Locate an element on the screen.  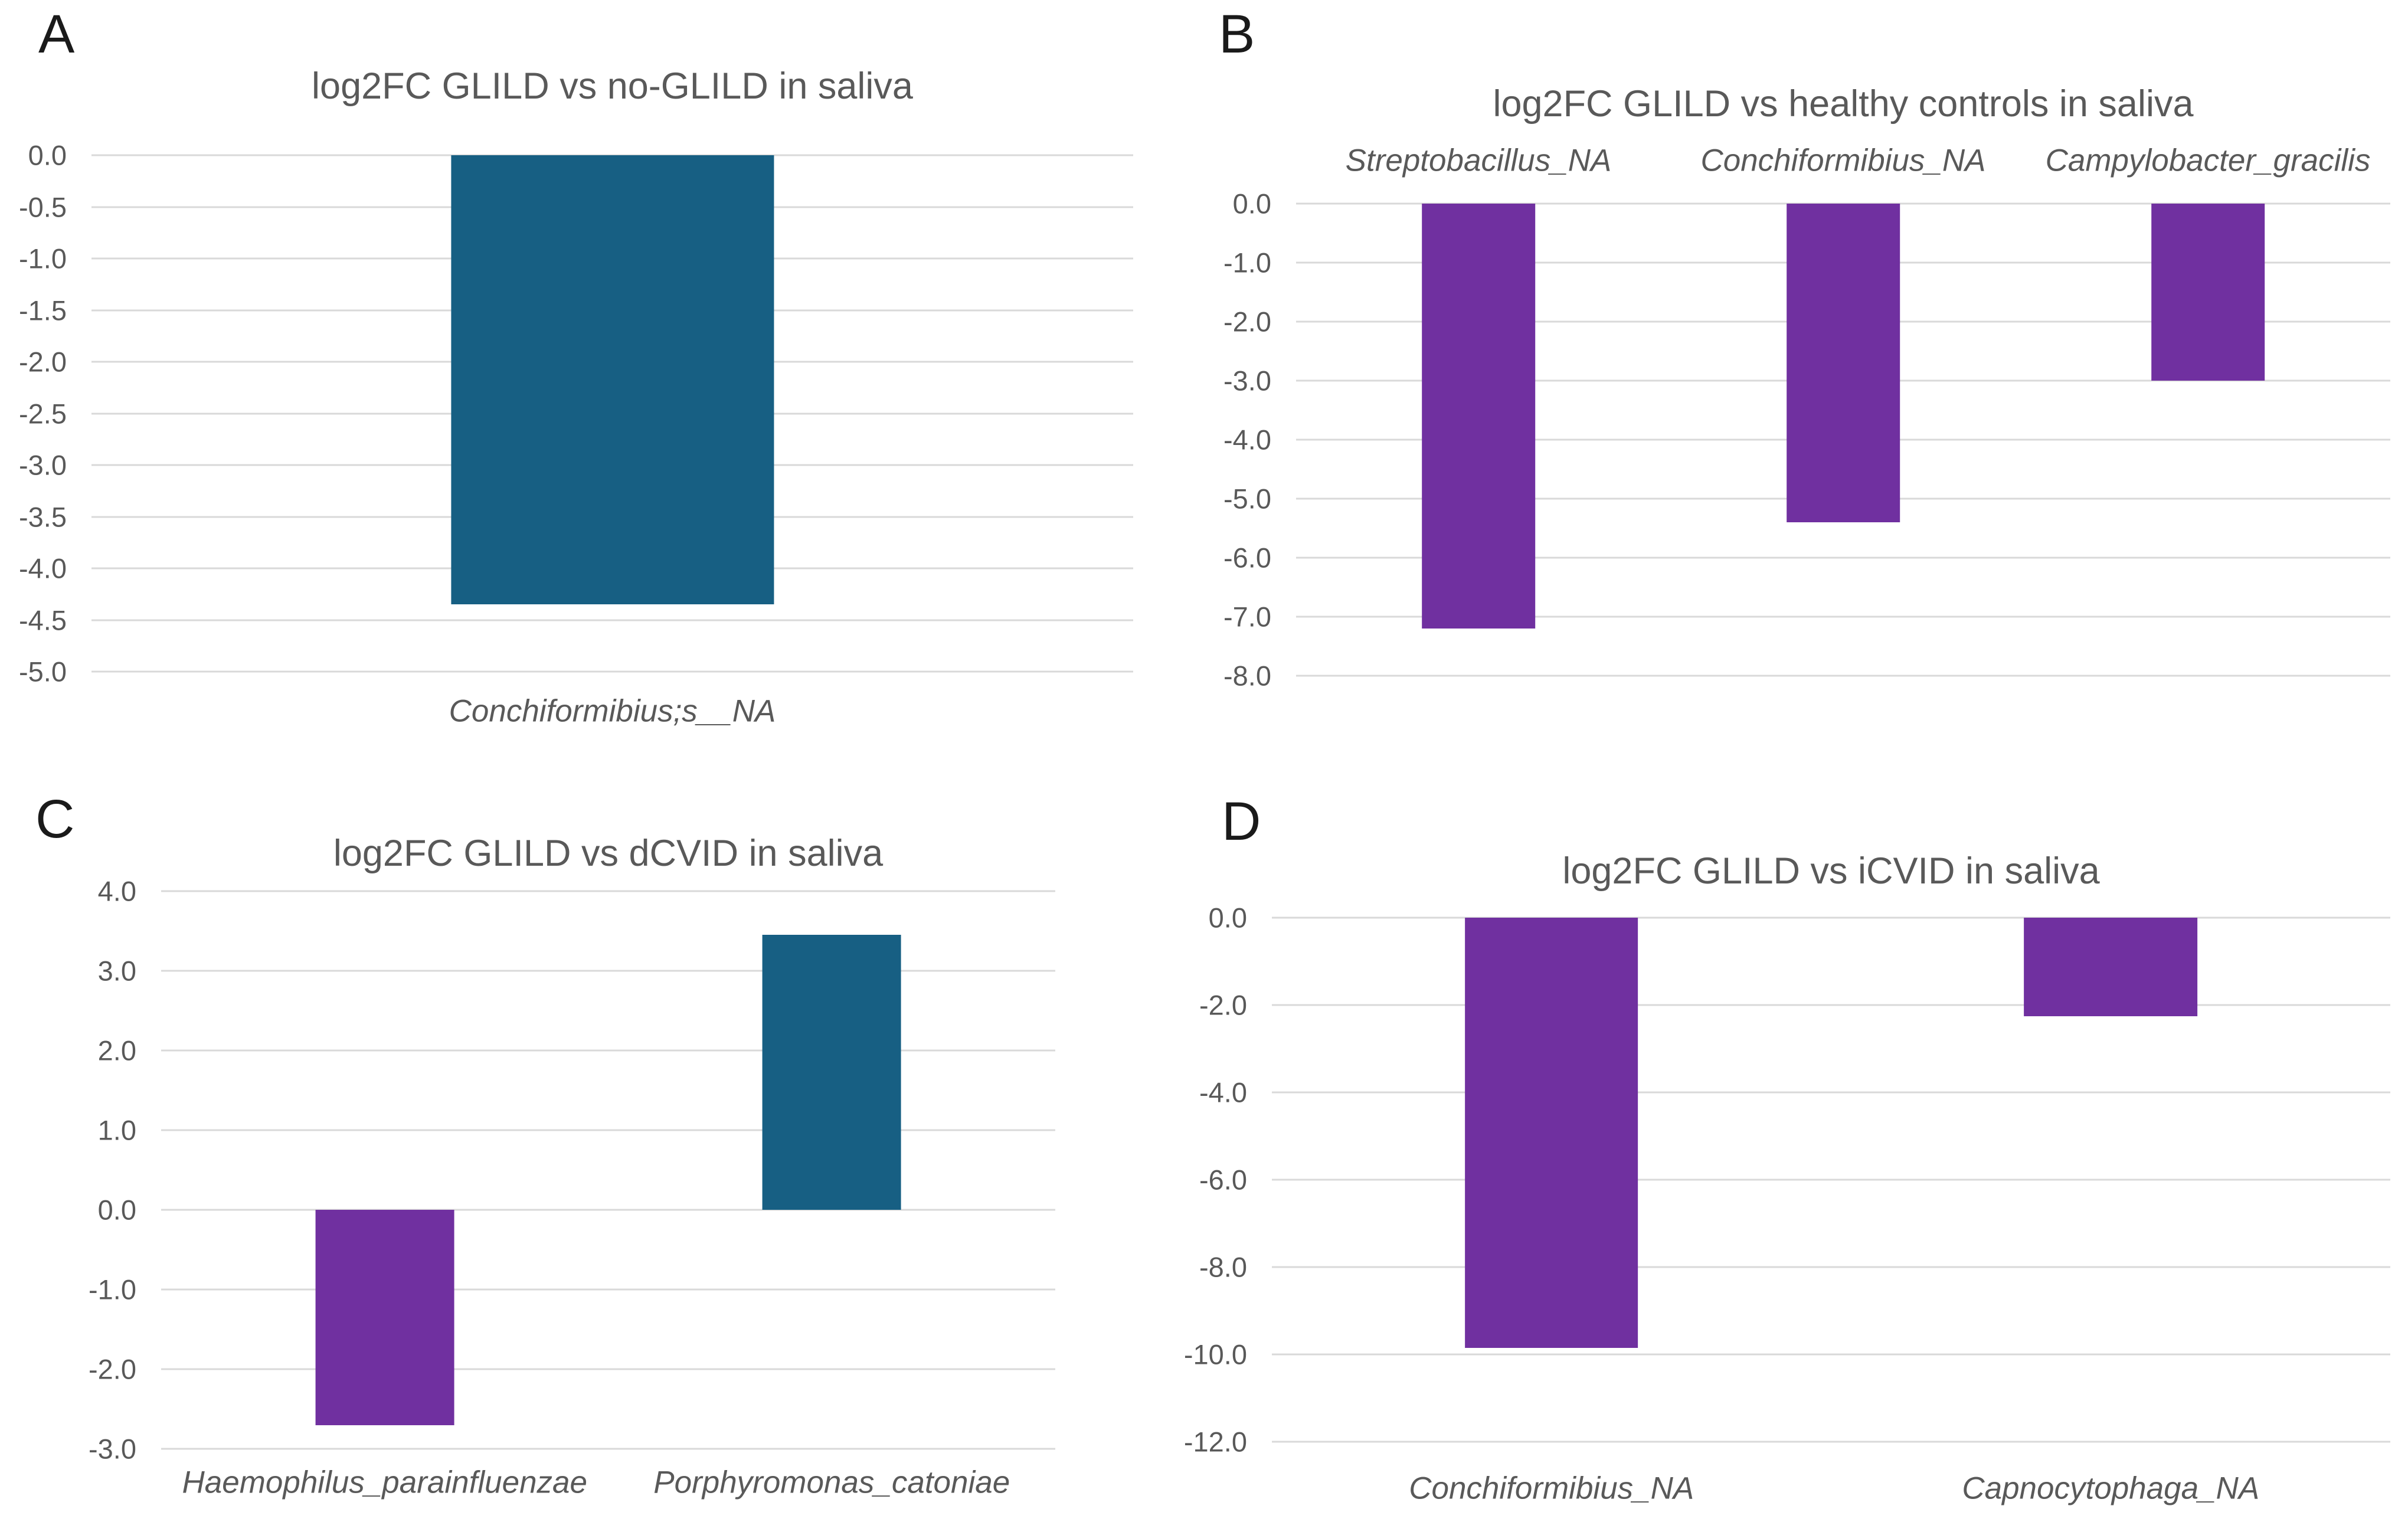
panel-letter-a: A is located at coordinates (57, 34).